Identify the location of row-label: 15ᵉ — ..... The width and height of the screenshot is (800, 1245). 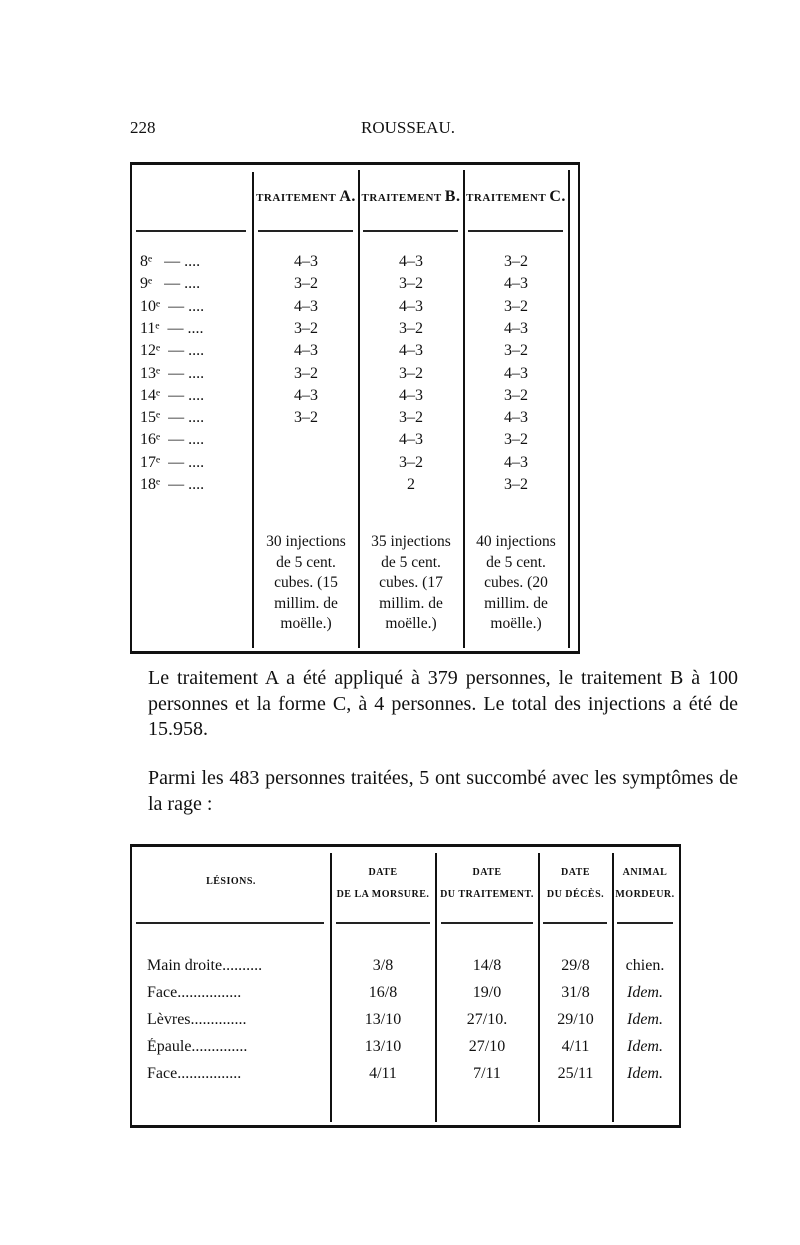
(172, 418).